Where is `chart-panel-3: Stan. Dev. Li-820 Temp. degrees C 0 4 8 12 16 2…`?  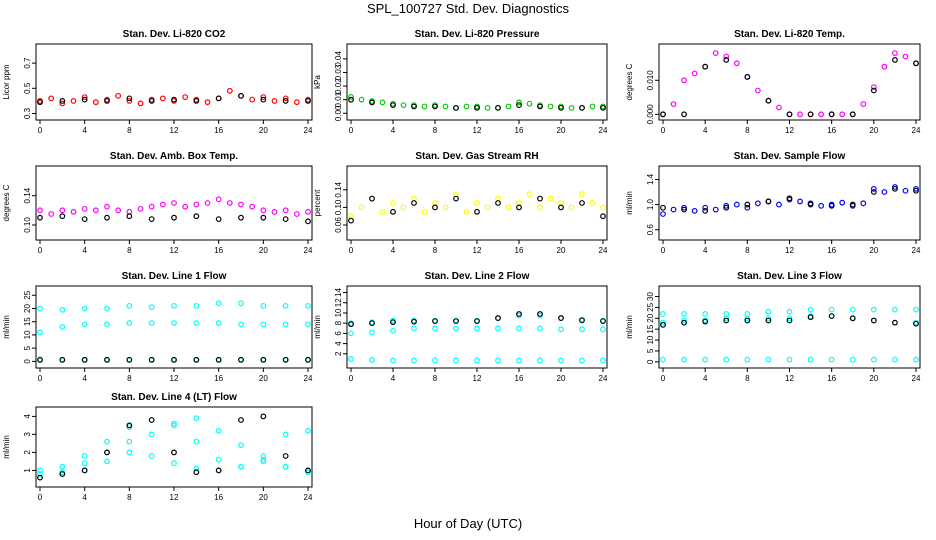 chart-panel-3: Stan. Dev. Li-820 Temp. degrees C 0 4 8 12 16 2… is located at coordinates (773, 82).